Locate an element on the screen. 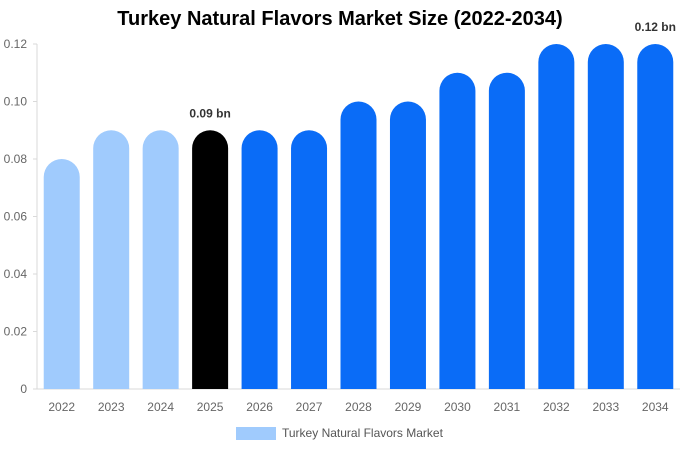 This screenshot has height=450, width=680. x-tick-label: 2031 is located at coordinates (507, 407).